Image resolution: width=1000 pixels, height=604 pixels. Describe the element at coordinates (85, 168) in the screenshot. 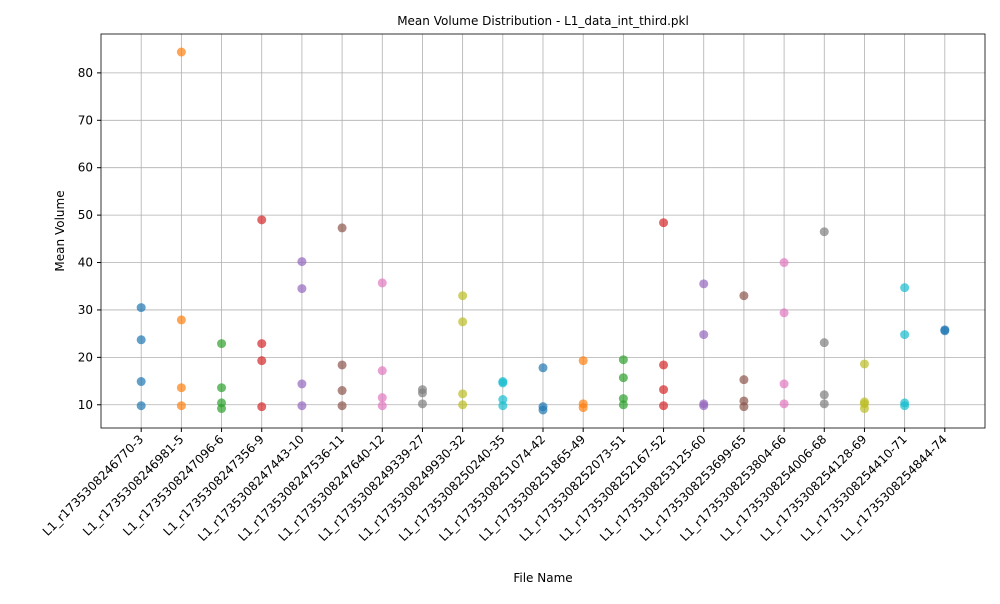

I see `y-tick-label: 60` at that location.